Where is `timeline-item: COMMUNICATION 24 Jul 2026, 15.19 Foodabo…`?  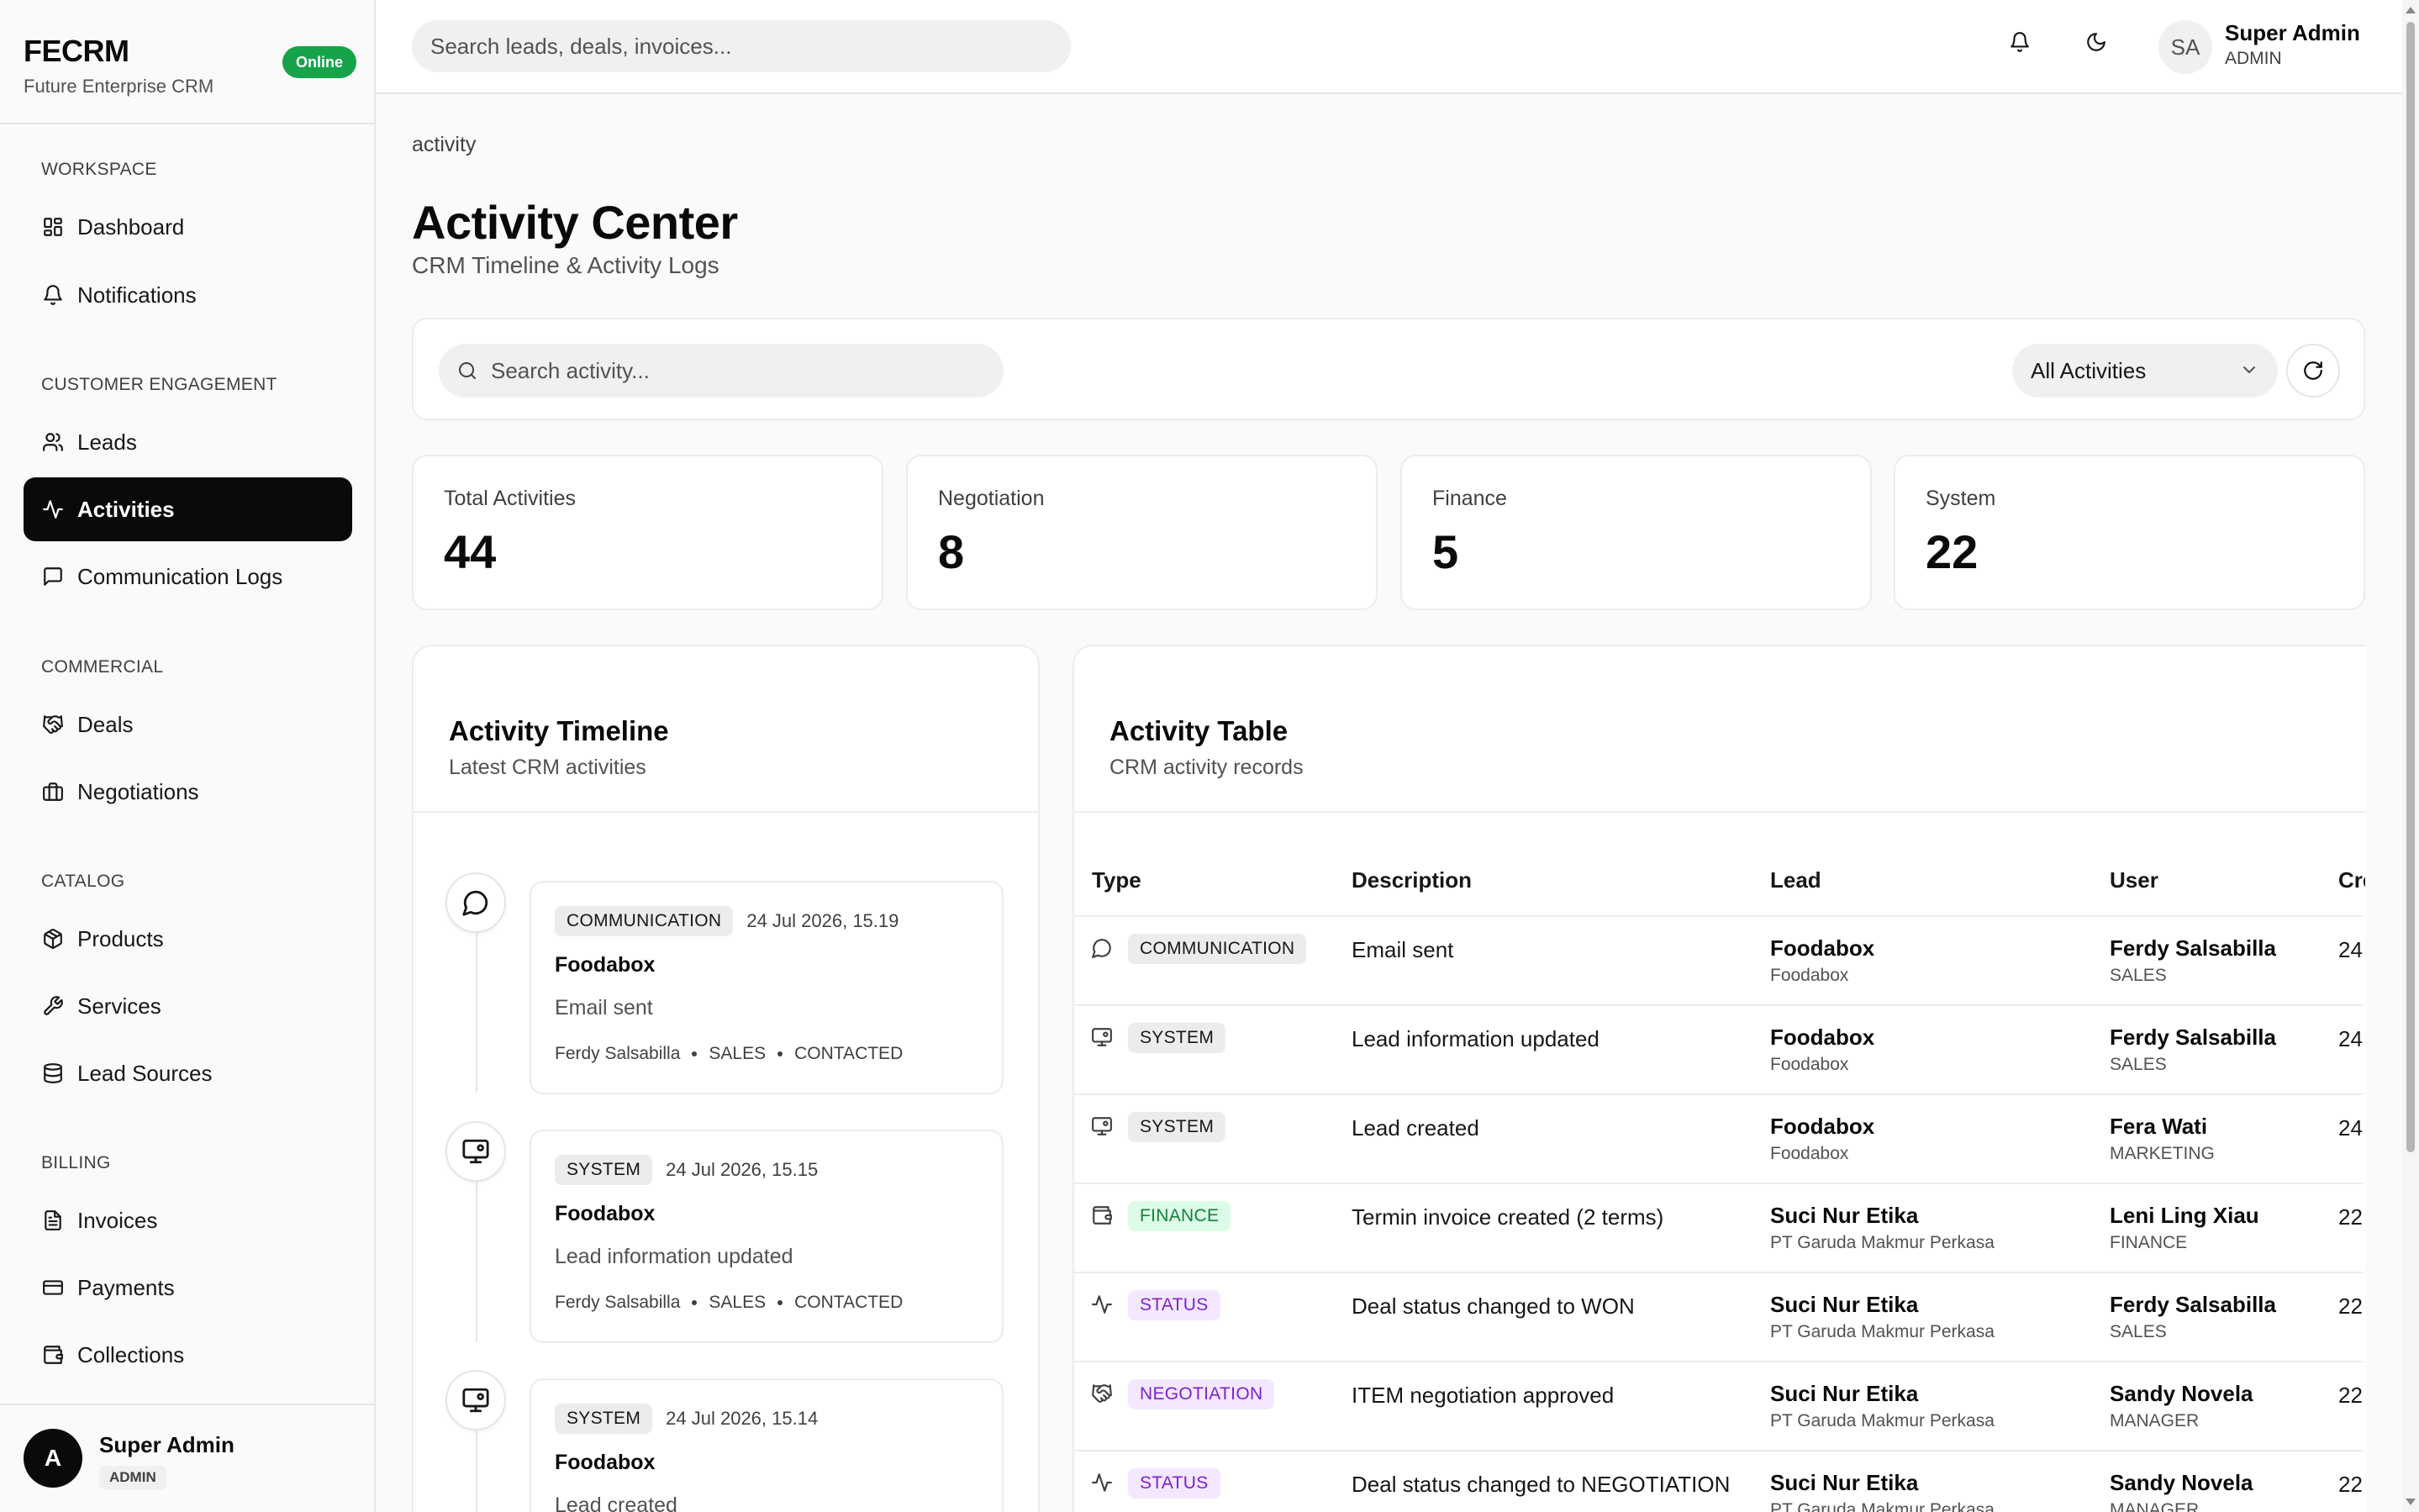
timeline-item: COMMUNICATION 24 Jul 2026, 15.19 Foodabo… is located at coordinates (767, 988).